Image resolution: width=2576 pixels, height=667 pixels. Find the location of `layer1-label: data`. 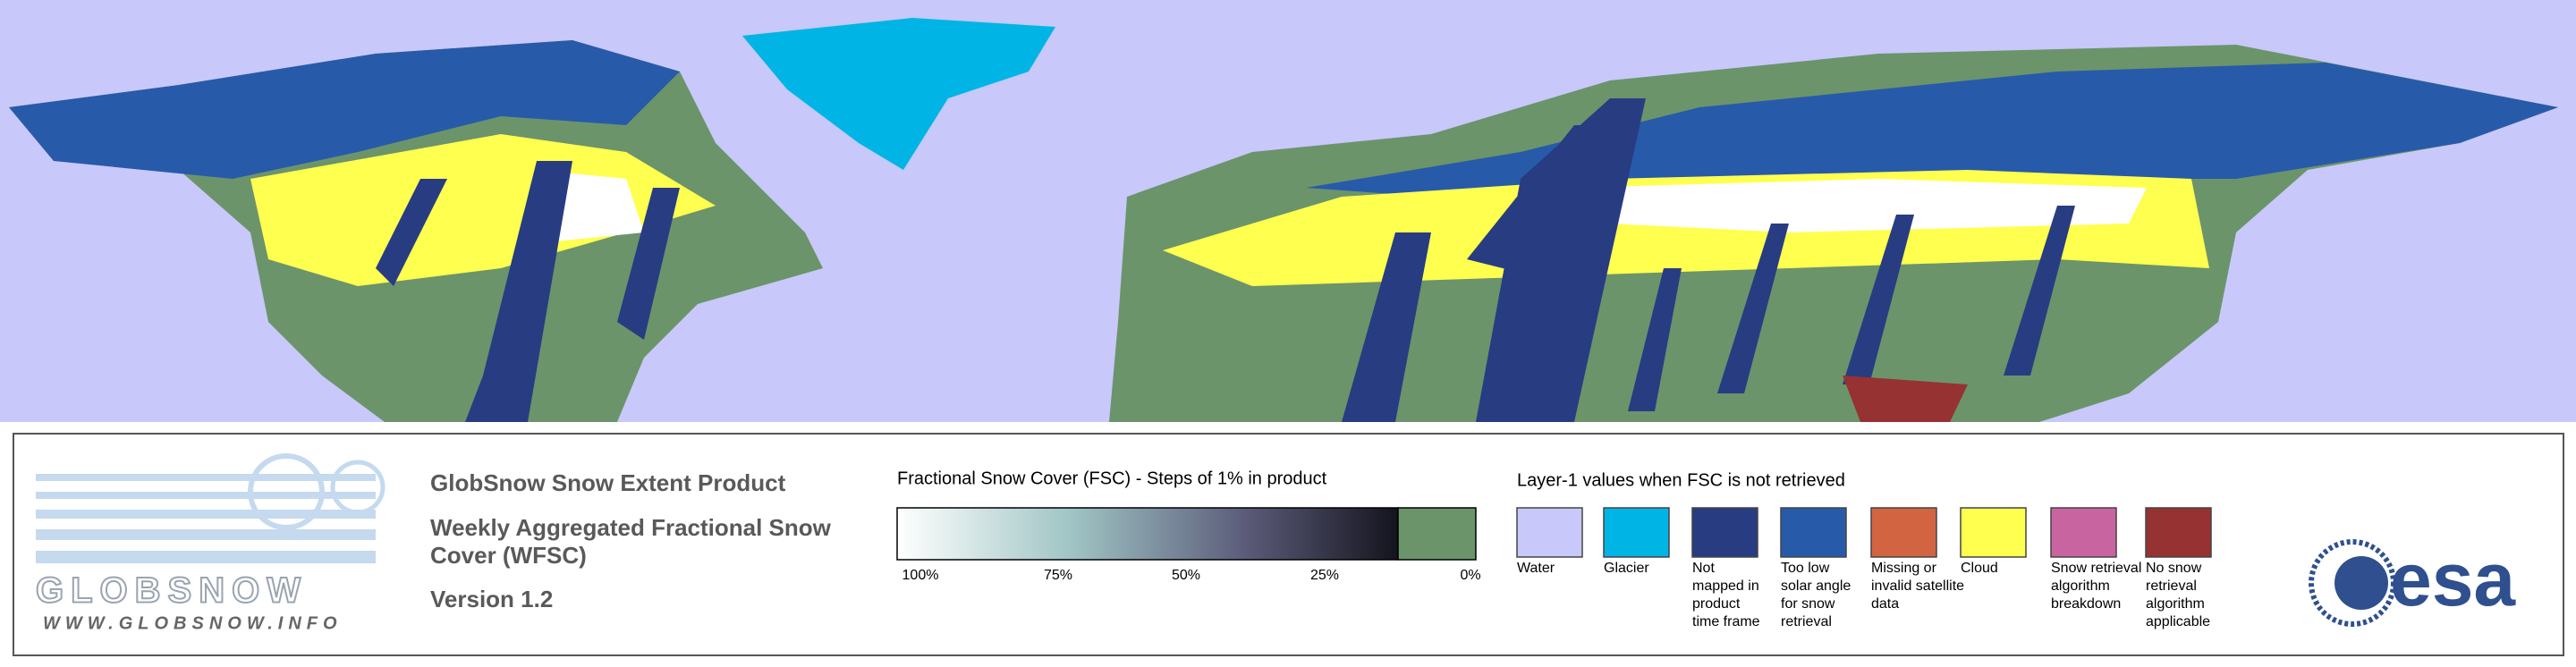

layer1-label: data is located at coordinates (1885, 604).